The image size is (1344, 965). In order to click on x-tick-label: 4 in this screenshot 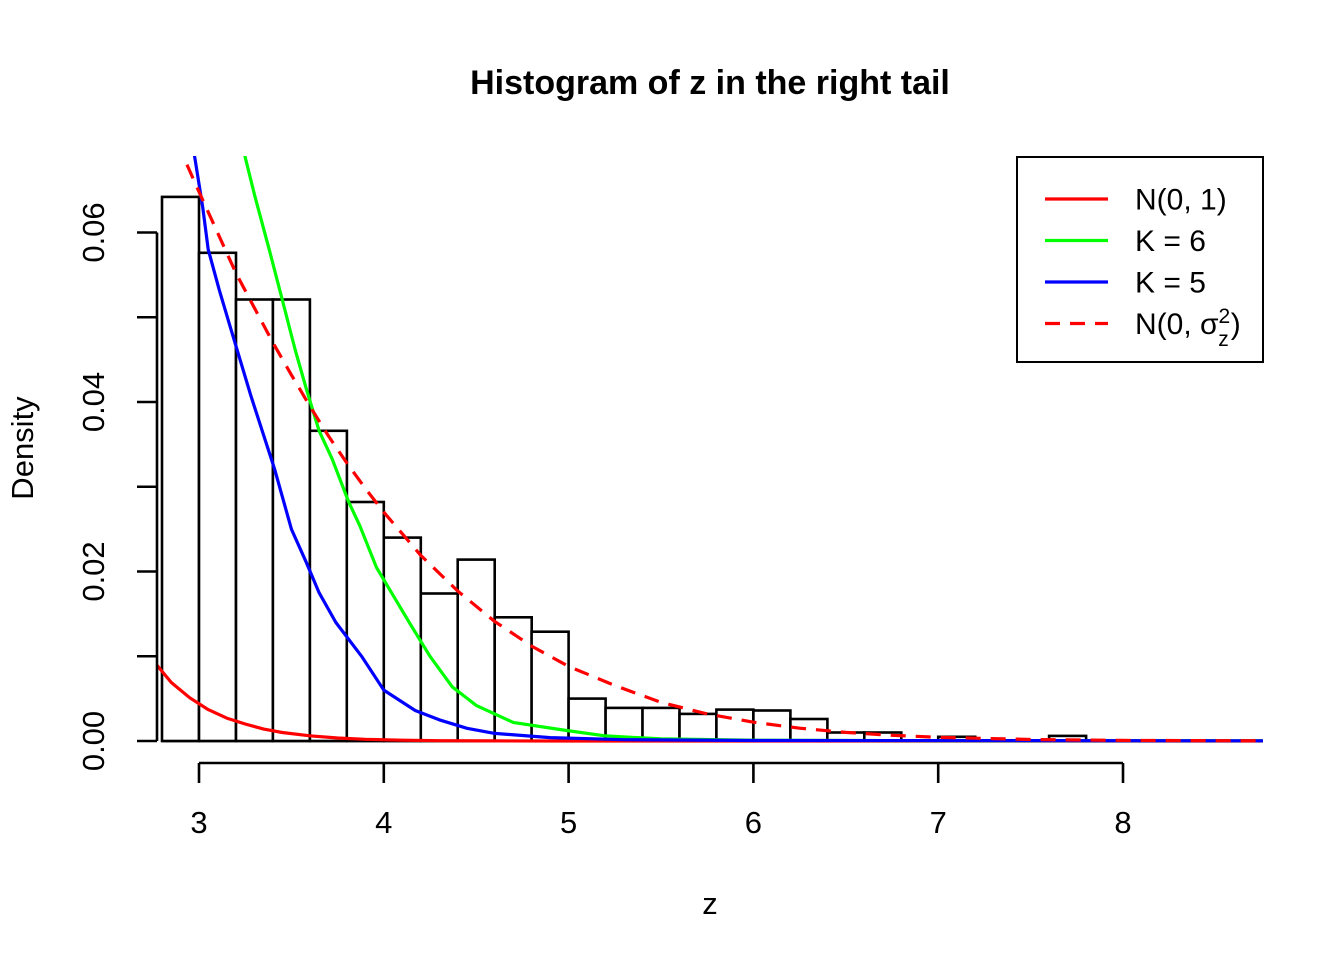, I will do `click(383, 822)`.